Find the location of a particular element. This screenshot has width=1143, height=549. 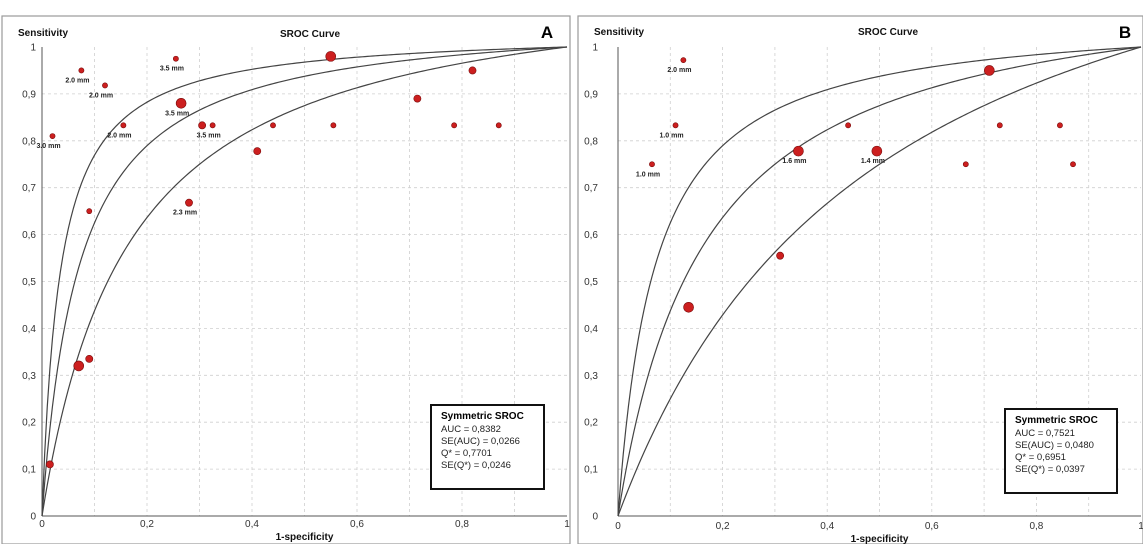

y-tick-label: 0,3 is located at coordinates (591, 376).